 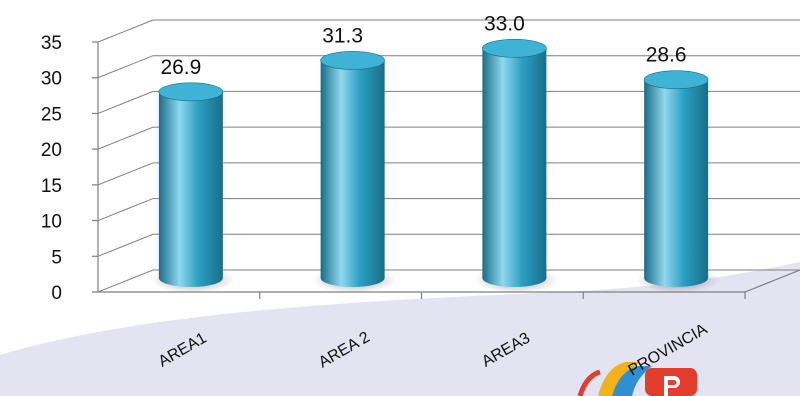 What do you see at coordinates (637, 379) in the screenshot?
I see `logo-badge` at bounding box center [637, 379].